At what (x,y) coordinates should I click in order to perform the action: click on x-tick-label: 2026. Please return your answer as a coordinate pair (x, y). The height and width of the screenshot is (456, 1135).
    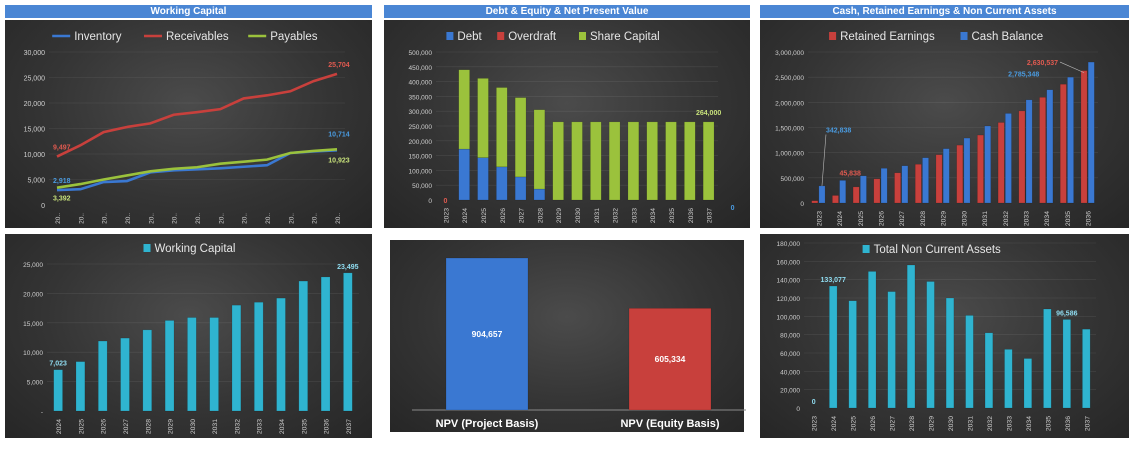
    Looking at the image, I should click on (882, 218).